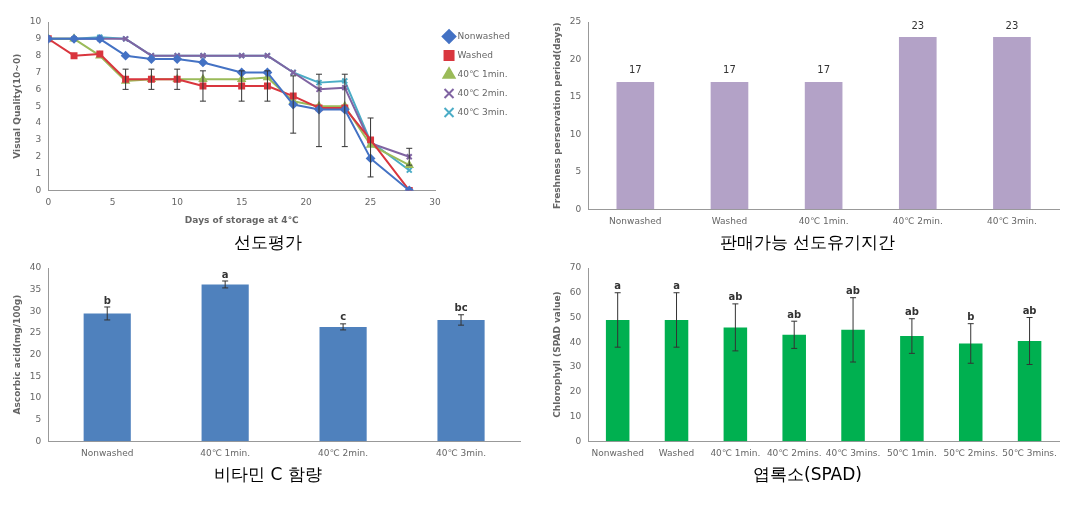  Describe the element at coordinates (370, 202) in the screenshot. I see `x-tick-label: 25` at that location.